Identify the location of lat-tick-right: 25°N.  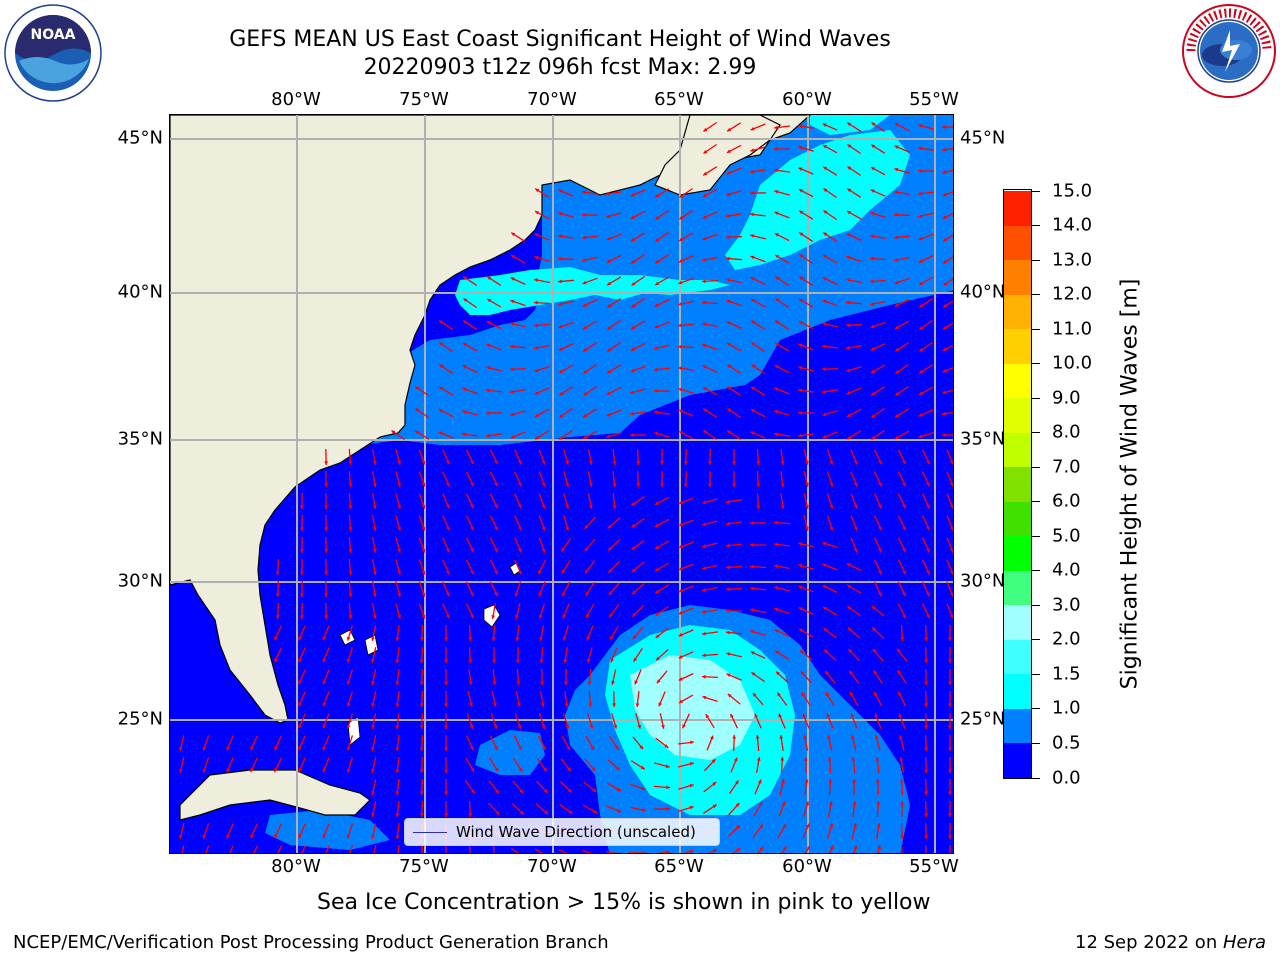
(983, 719).